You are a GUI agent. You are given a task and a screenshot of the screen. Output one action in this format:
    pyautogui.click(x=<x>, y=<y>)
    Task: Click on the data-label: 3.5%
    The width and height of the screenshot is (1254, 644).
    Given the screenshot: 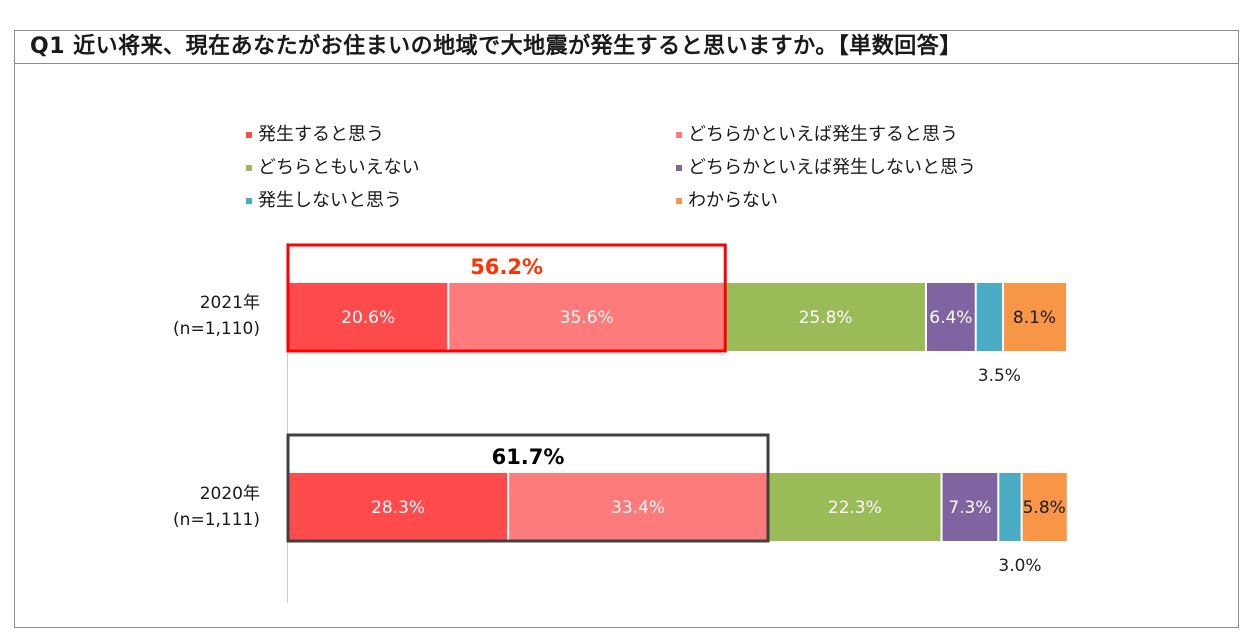 What is the action you would take?
    pyautogui.click(x=999, y=376)
    